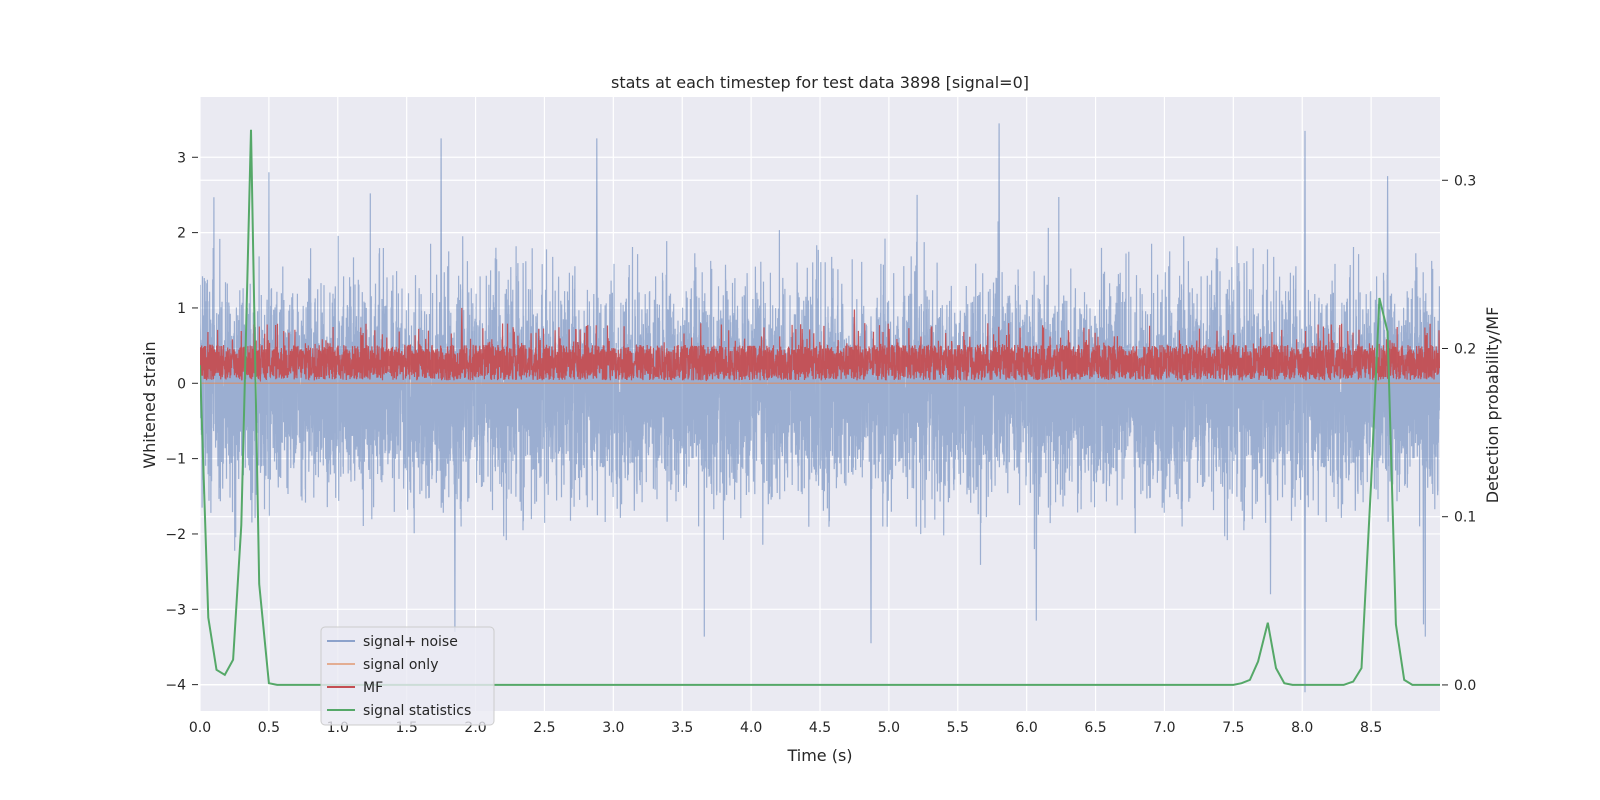 The height and width of the screenshot is (800, 1600). I want to click on legend-label: signal+ noise, so click(410, 642).